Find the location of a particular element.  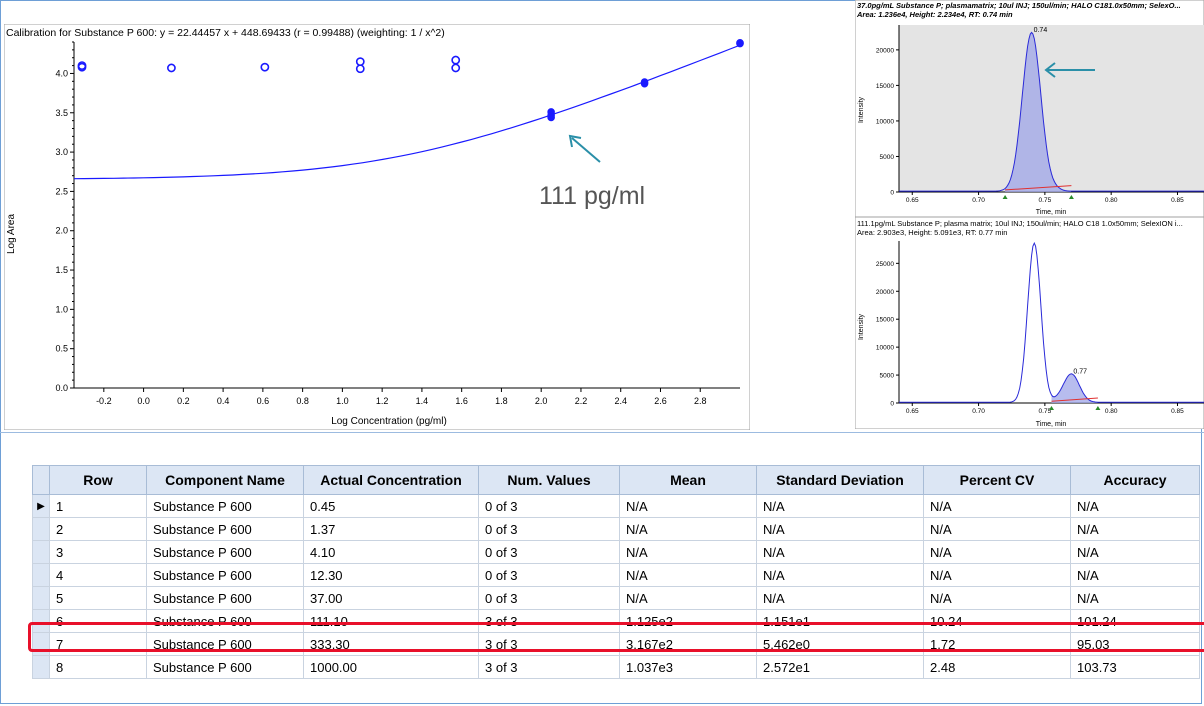

chrom-top-arrow is located at coordinates (1069, 70).